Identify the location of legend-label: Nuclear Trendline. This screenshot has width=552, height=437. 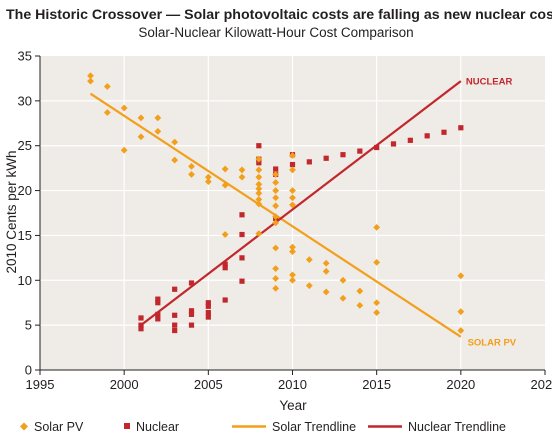
(457, 427).